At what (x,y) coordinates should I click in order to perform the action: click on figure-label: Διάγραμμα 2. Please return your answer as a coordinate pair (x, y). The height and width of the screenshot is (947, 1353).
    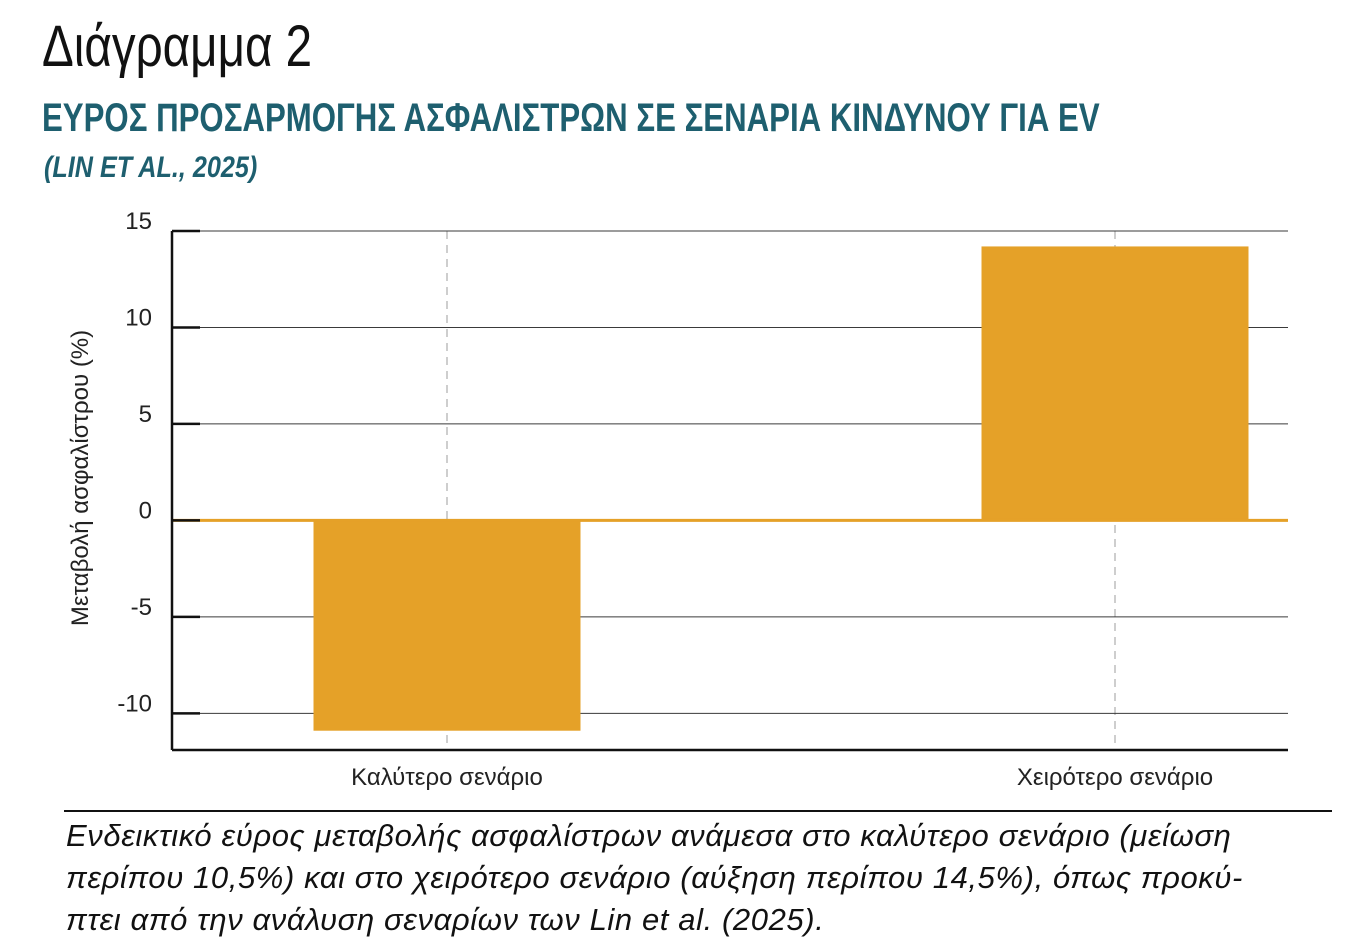
    Looking at the image, I should click on (177, 46).